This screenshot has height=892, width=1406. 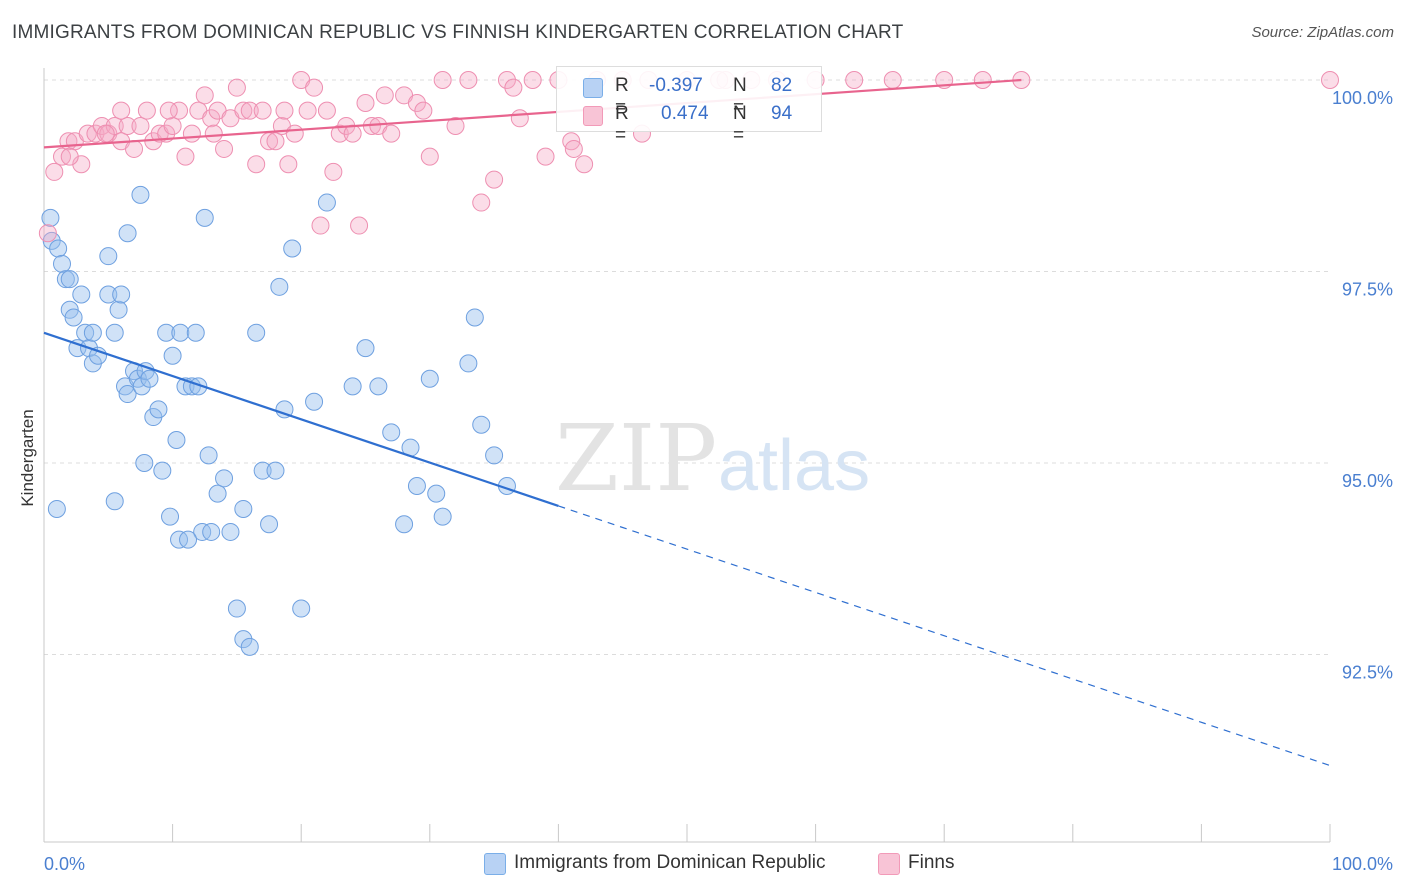 What do you see at coordinates (685, 113) in the screenshot?
I see `legend-r-value: 0.474` at bounding box center [685, 113].